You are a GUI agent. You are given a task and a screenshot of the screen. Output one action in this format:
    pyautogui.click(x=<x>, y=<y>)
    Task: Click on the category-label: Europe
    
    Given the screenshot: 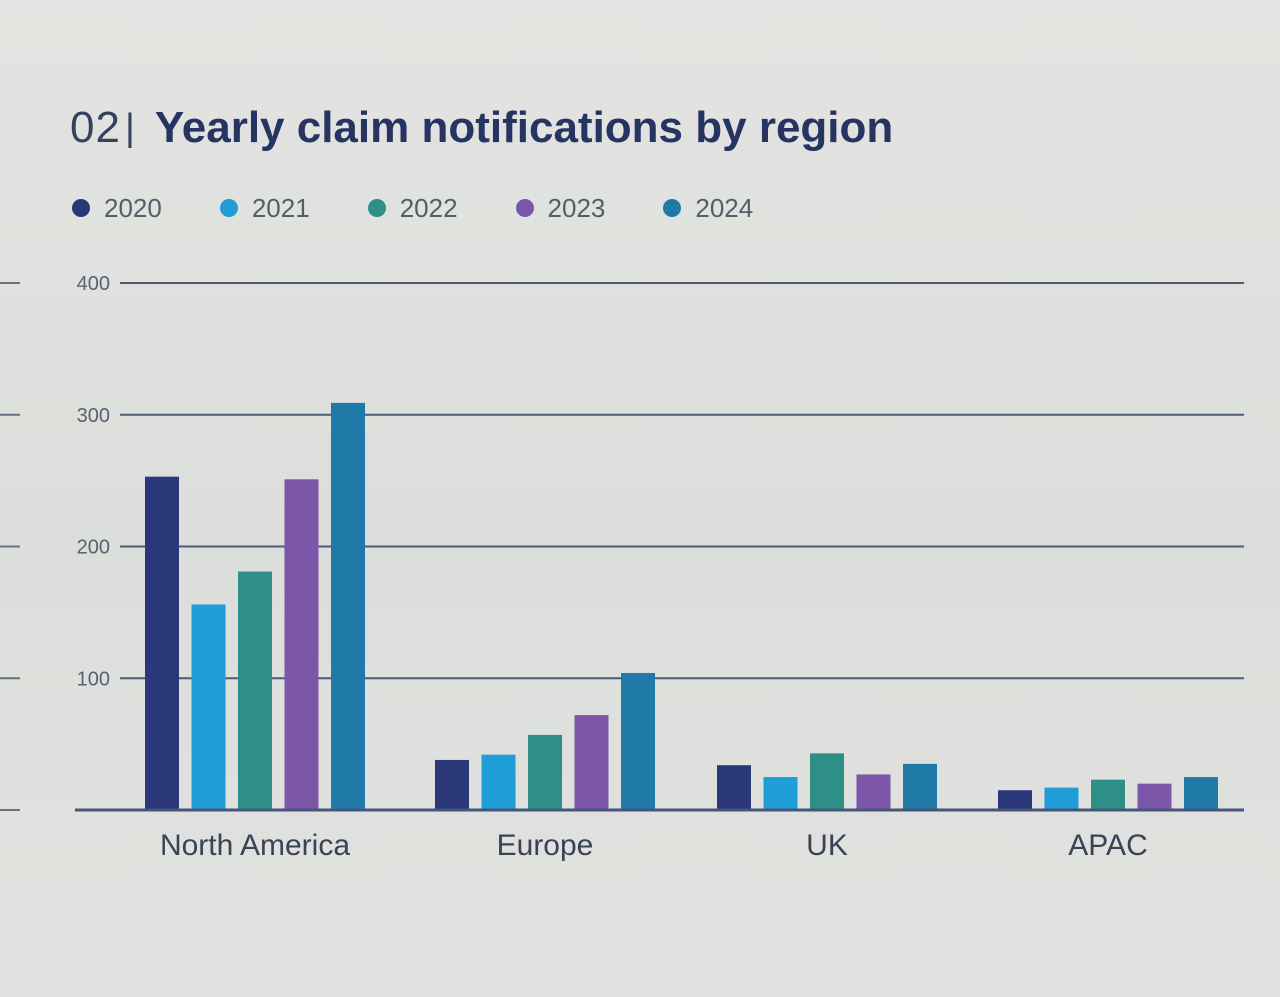 What is the action you would take?
    pyautogui.click(x=545, y=845)
    